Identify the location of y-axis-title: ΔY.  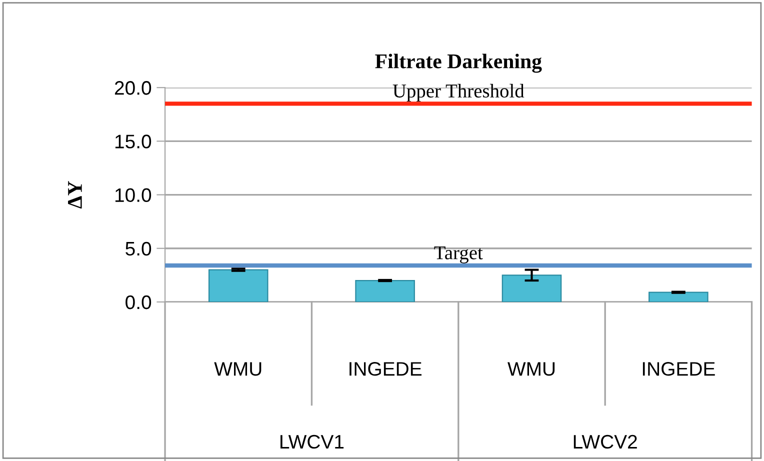
(75, 195).